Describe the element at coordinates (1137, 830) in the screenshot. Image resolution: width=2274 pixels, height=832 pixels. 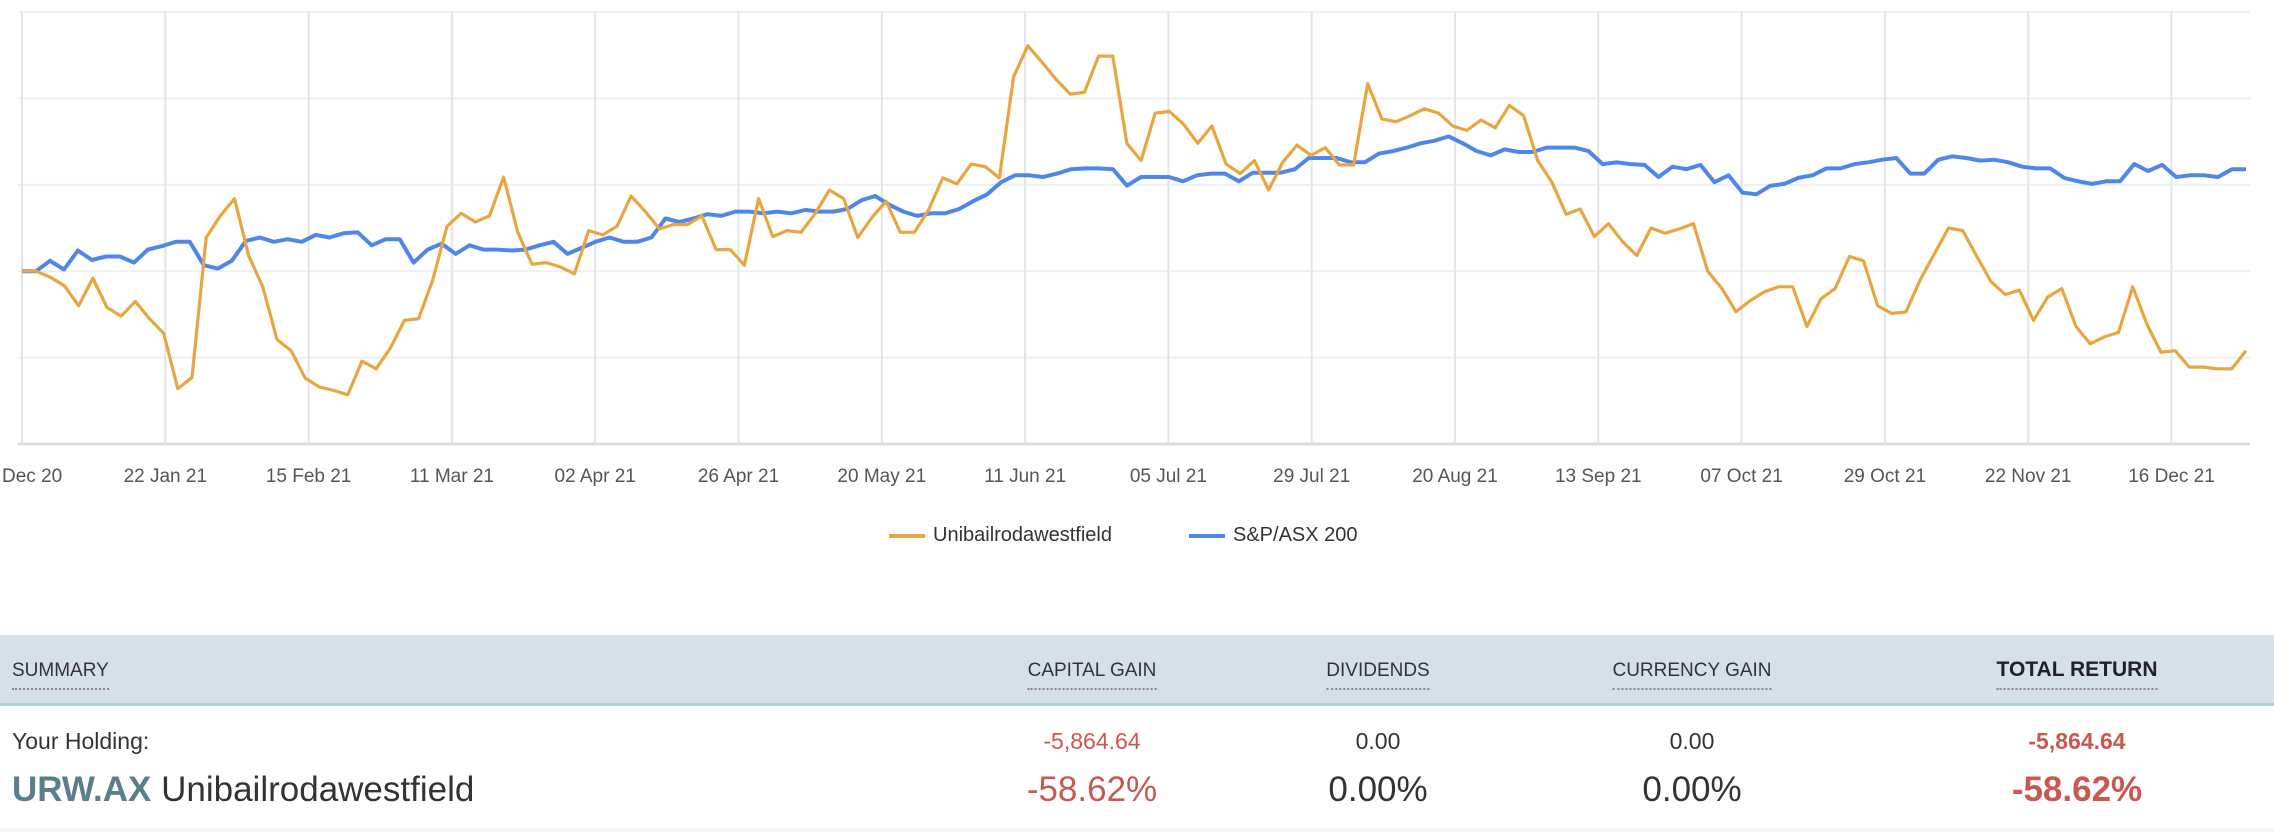
I see `divider` at that location.